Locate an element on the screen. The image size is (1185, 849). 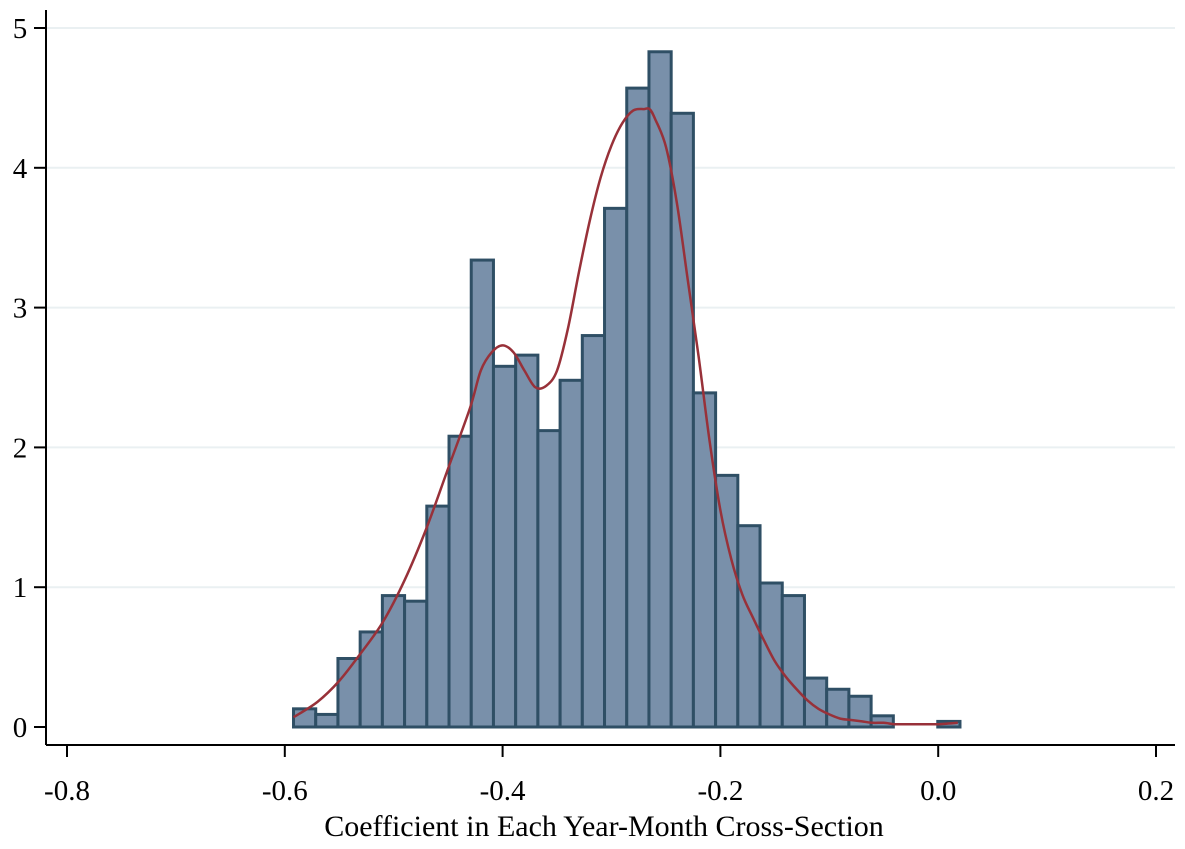
y-tick-label: 3 is located at coordinates (20, 309).